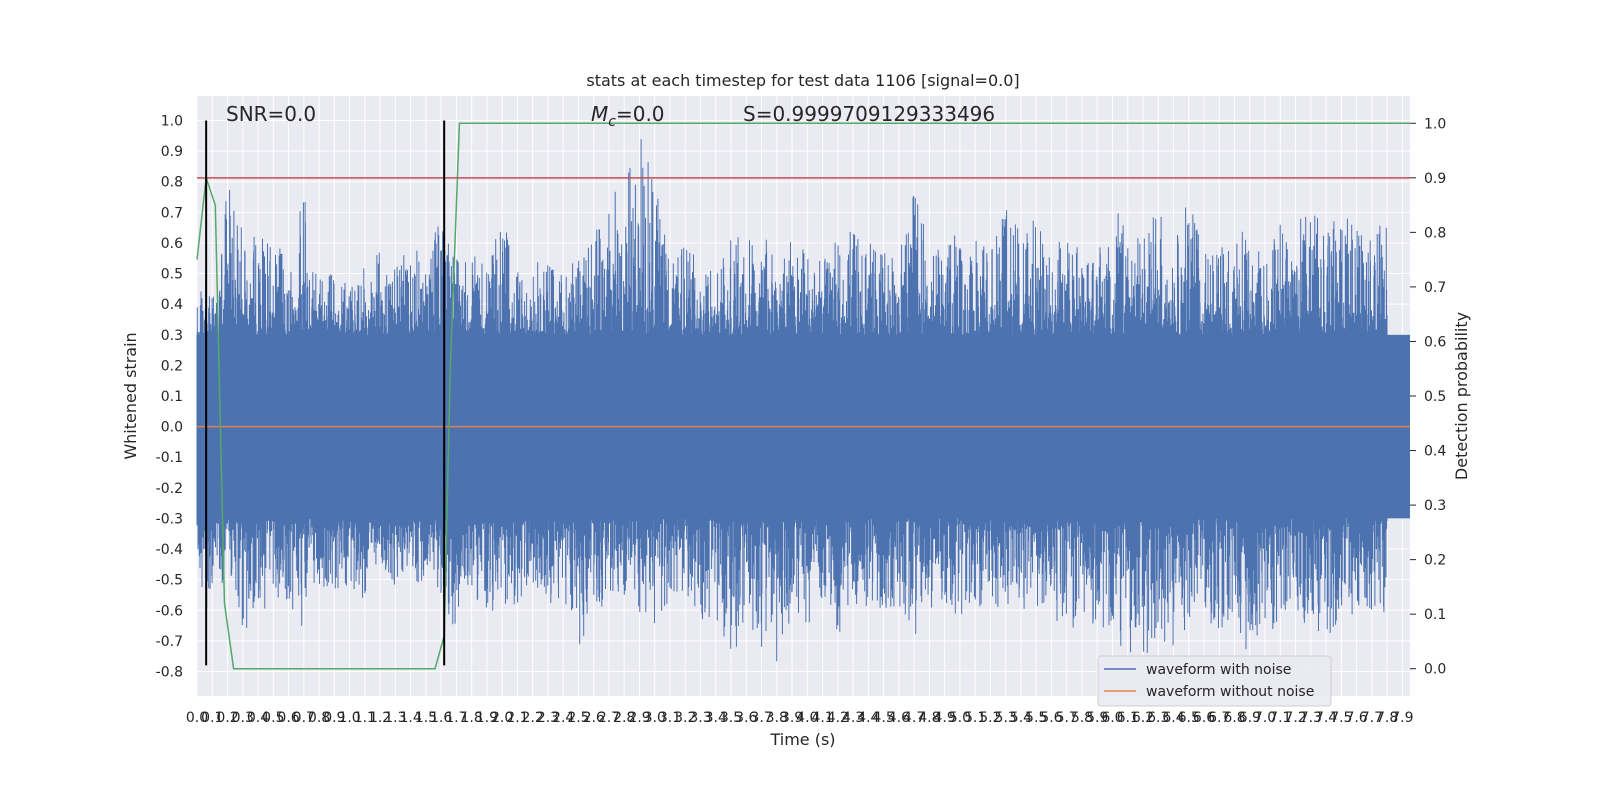 The width and height of the screenshot is (1600, 804). What do you see at coordinates (1387, 718) in the screenshot?
I see `x-tick-label: 7.8` at bounding box center [1387, 718].